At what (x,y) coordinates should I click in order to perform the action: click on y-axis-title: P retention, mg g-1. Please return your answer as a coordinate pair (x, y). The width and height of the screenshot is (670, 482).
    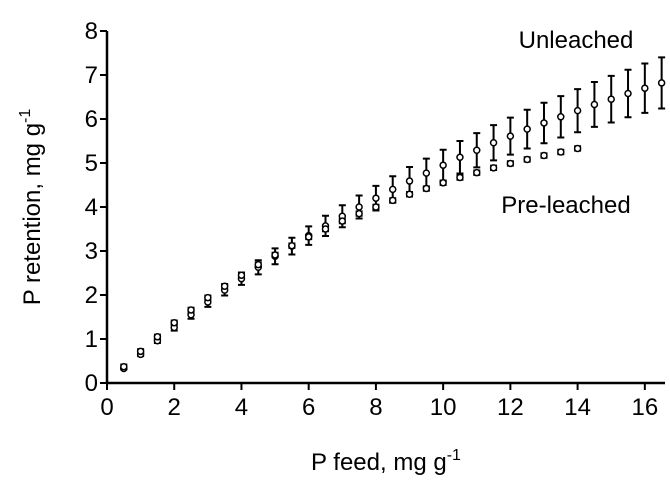
    Looking at the image, I should click on (31, 207).